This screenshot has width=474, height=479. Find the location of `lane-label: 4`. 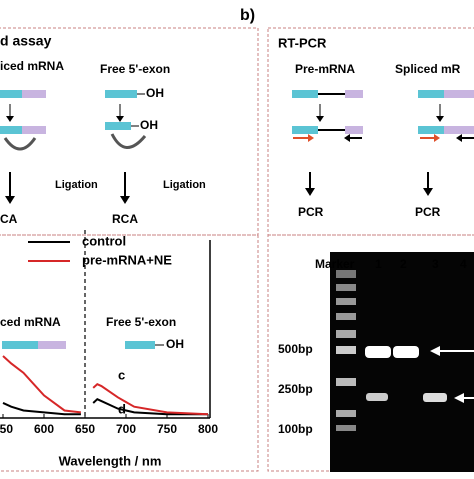

lane-label: 4 is located at coordinates (463, 264).